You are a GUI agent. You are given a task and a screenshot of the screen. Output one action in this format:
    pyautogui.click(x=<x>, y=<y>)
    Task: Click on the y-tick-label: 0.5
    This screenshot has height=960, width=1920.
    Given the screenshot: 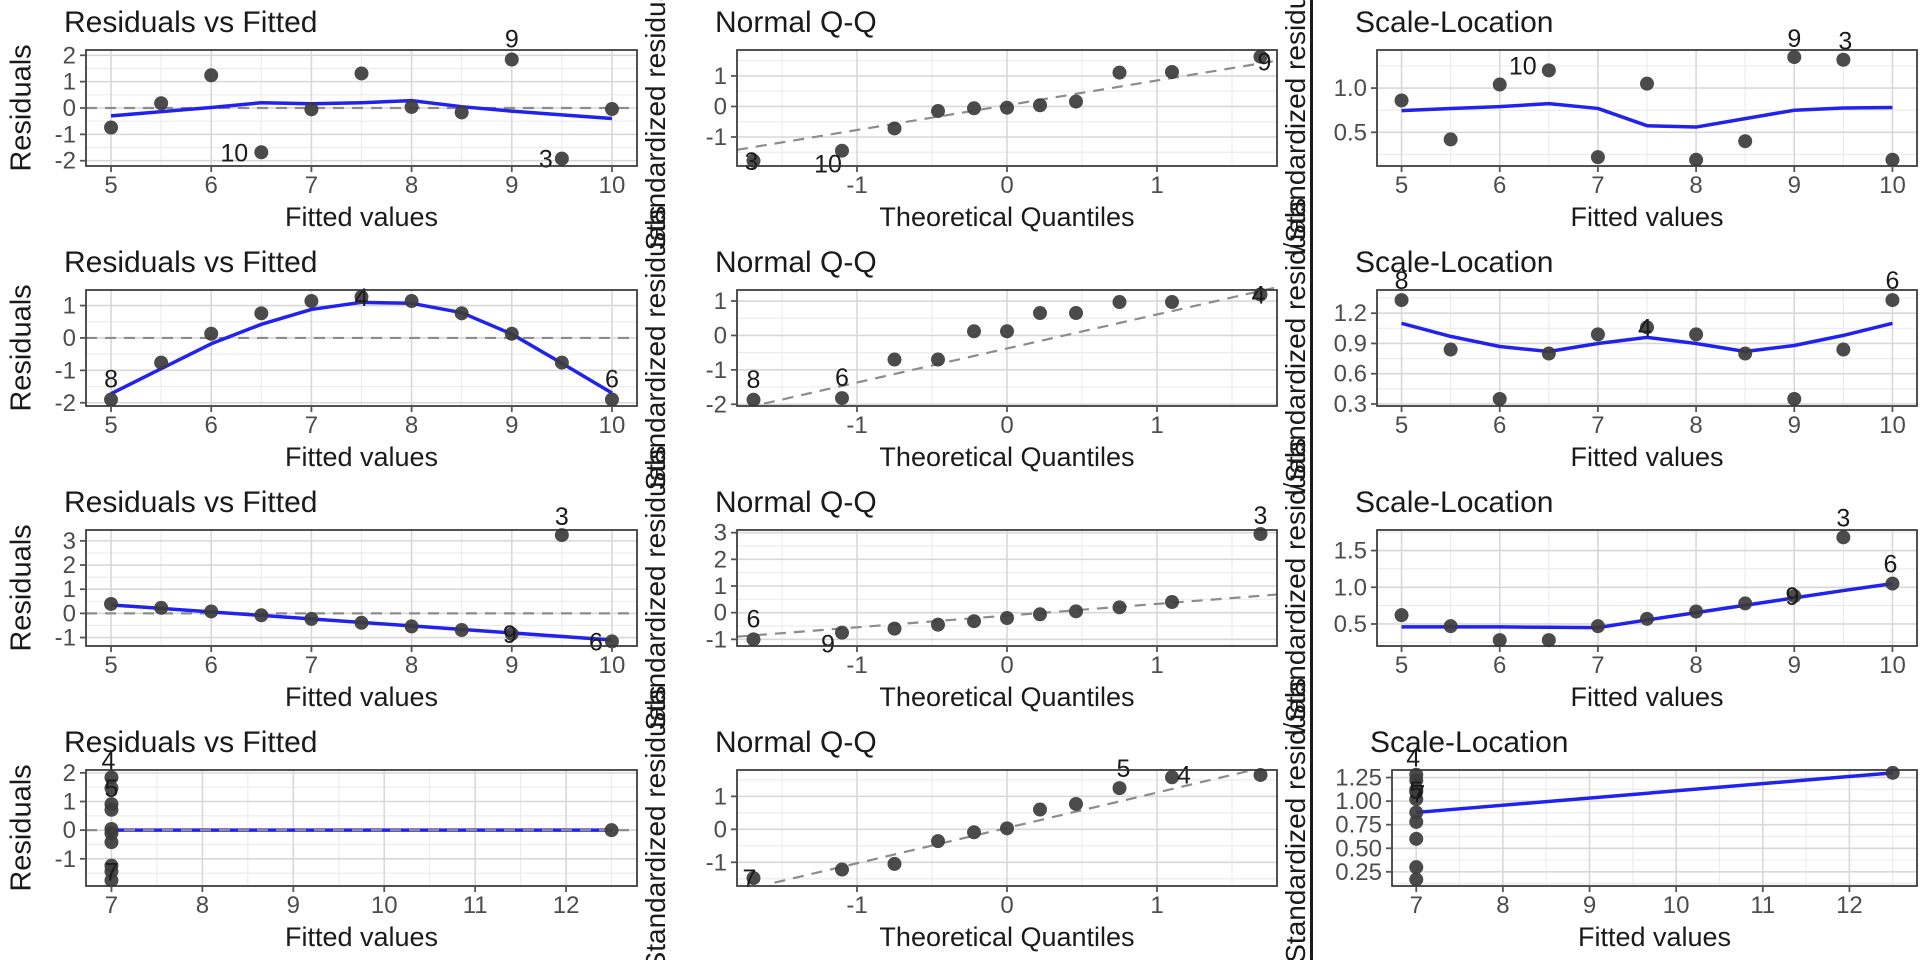 What is the action you would take?
    pyautogui.click(x=1350, y=624)
    